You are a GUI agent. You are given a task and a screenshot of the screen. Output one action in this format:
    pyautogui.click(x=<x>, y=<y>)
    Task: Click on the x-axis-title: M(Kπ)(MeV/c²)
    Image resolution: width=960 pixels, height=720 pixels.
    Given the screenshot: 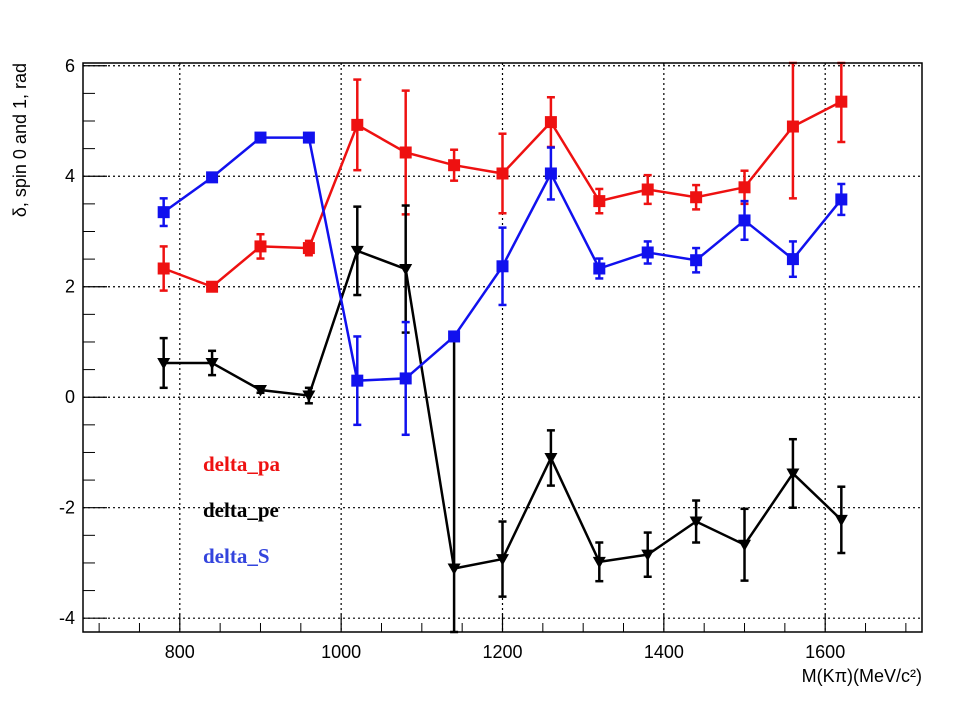 What is the action you would take?
    pyautogui.click(x=862, y=676)
    